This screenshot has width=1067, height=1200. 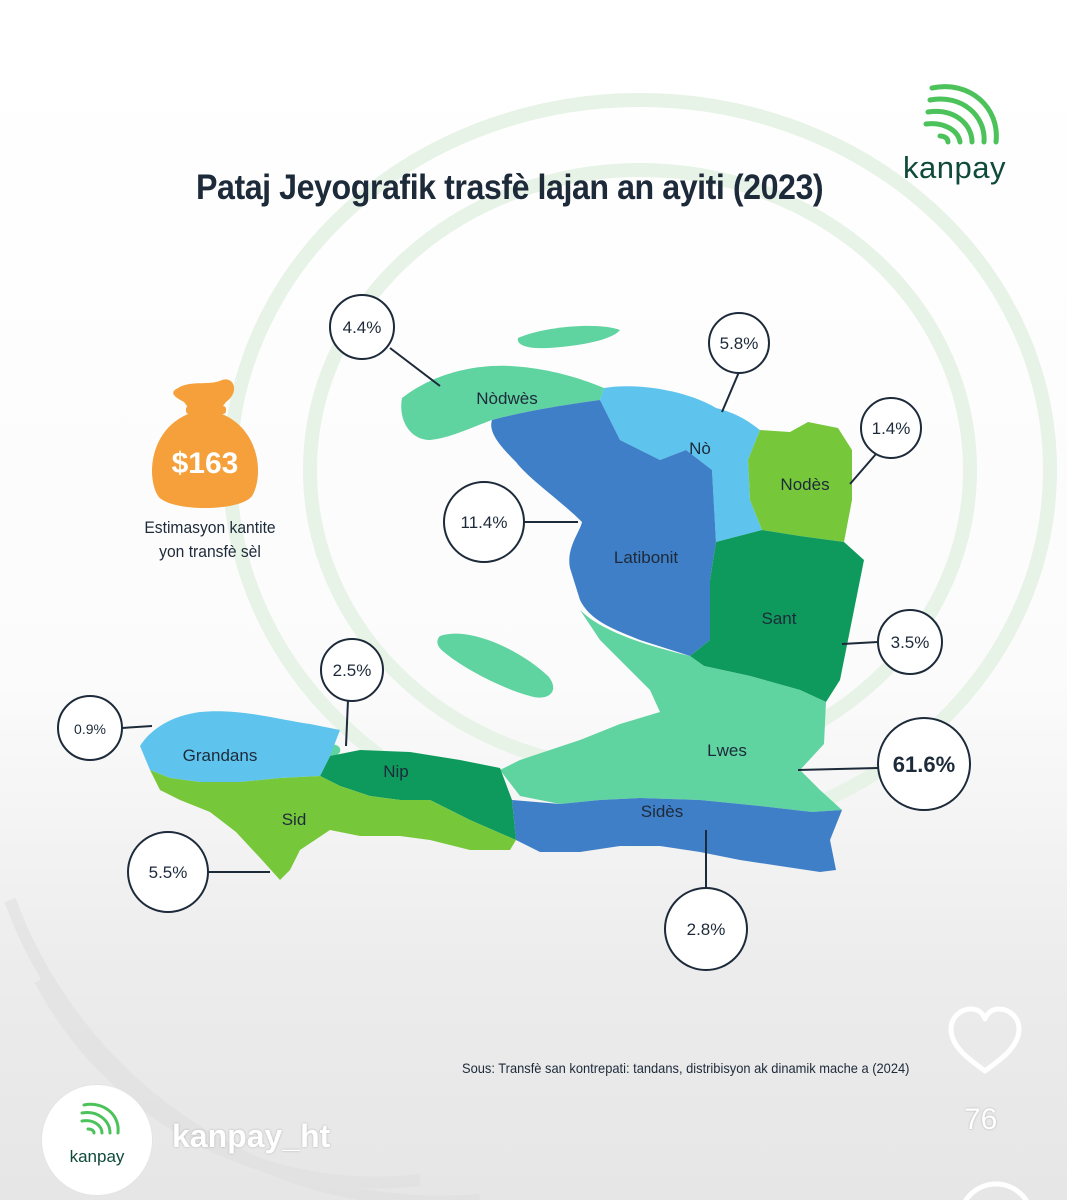 I want to click on region-sid, so click(x=333, y=825).